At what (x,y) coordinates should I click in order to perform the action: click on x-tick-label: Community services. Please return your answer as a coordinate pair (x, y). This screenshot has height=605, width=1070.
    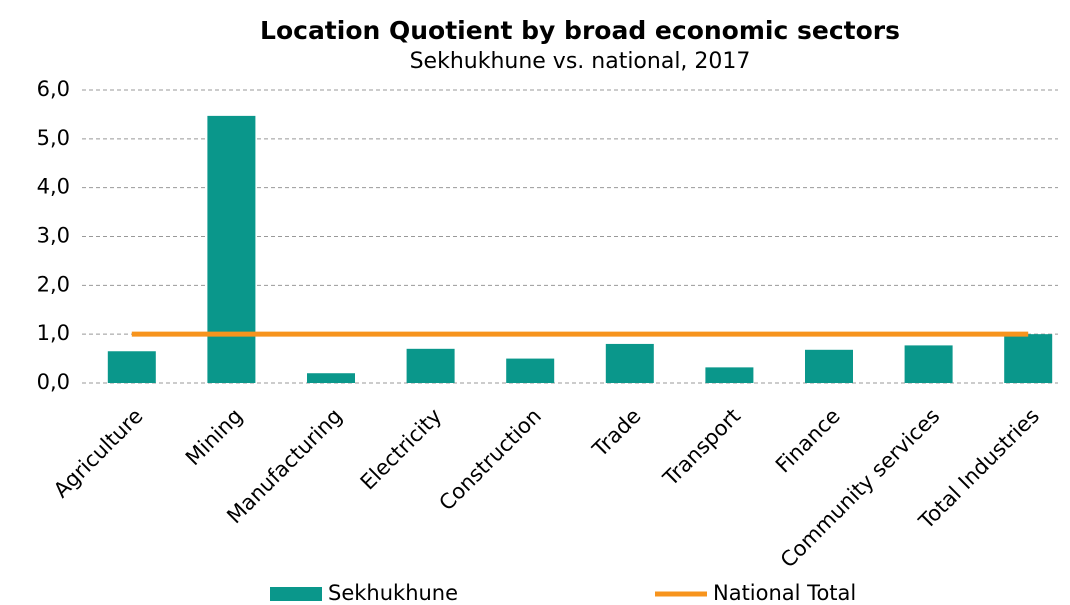
    Looking at the image, I should click on (860, 488).